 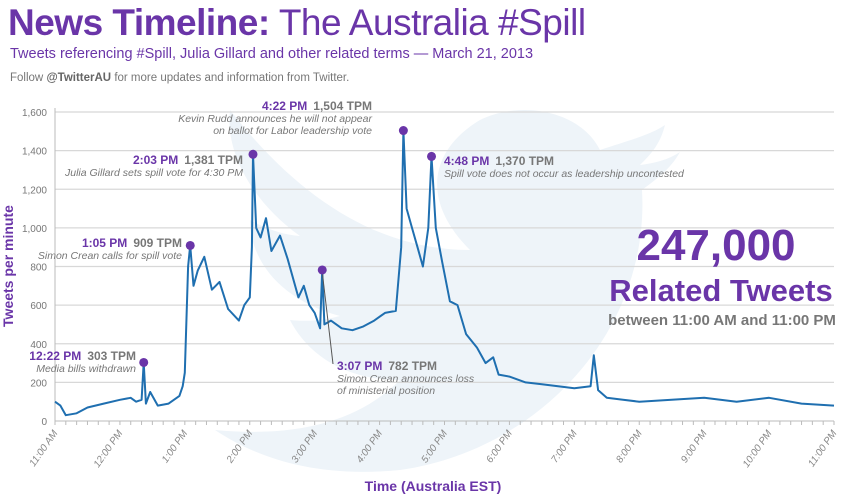 I want to click on y-axis-label: Tweets per minute, so click(x=8, y=266).